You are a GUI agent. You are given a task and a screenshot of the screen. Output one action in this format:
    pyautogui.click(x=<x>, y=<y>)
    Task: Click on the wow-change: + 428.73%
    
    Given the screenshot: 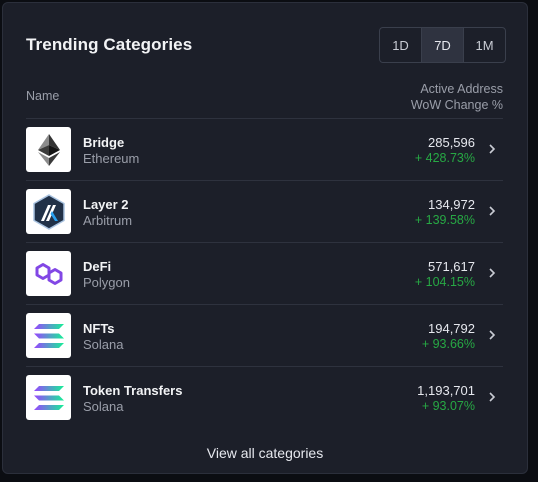 What is the action you would take?
    pyautogui.click(x=444, y=158)
    